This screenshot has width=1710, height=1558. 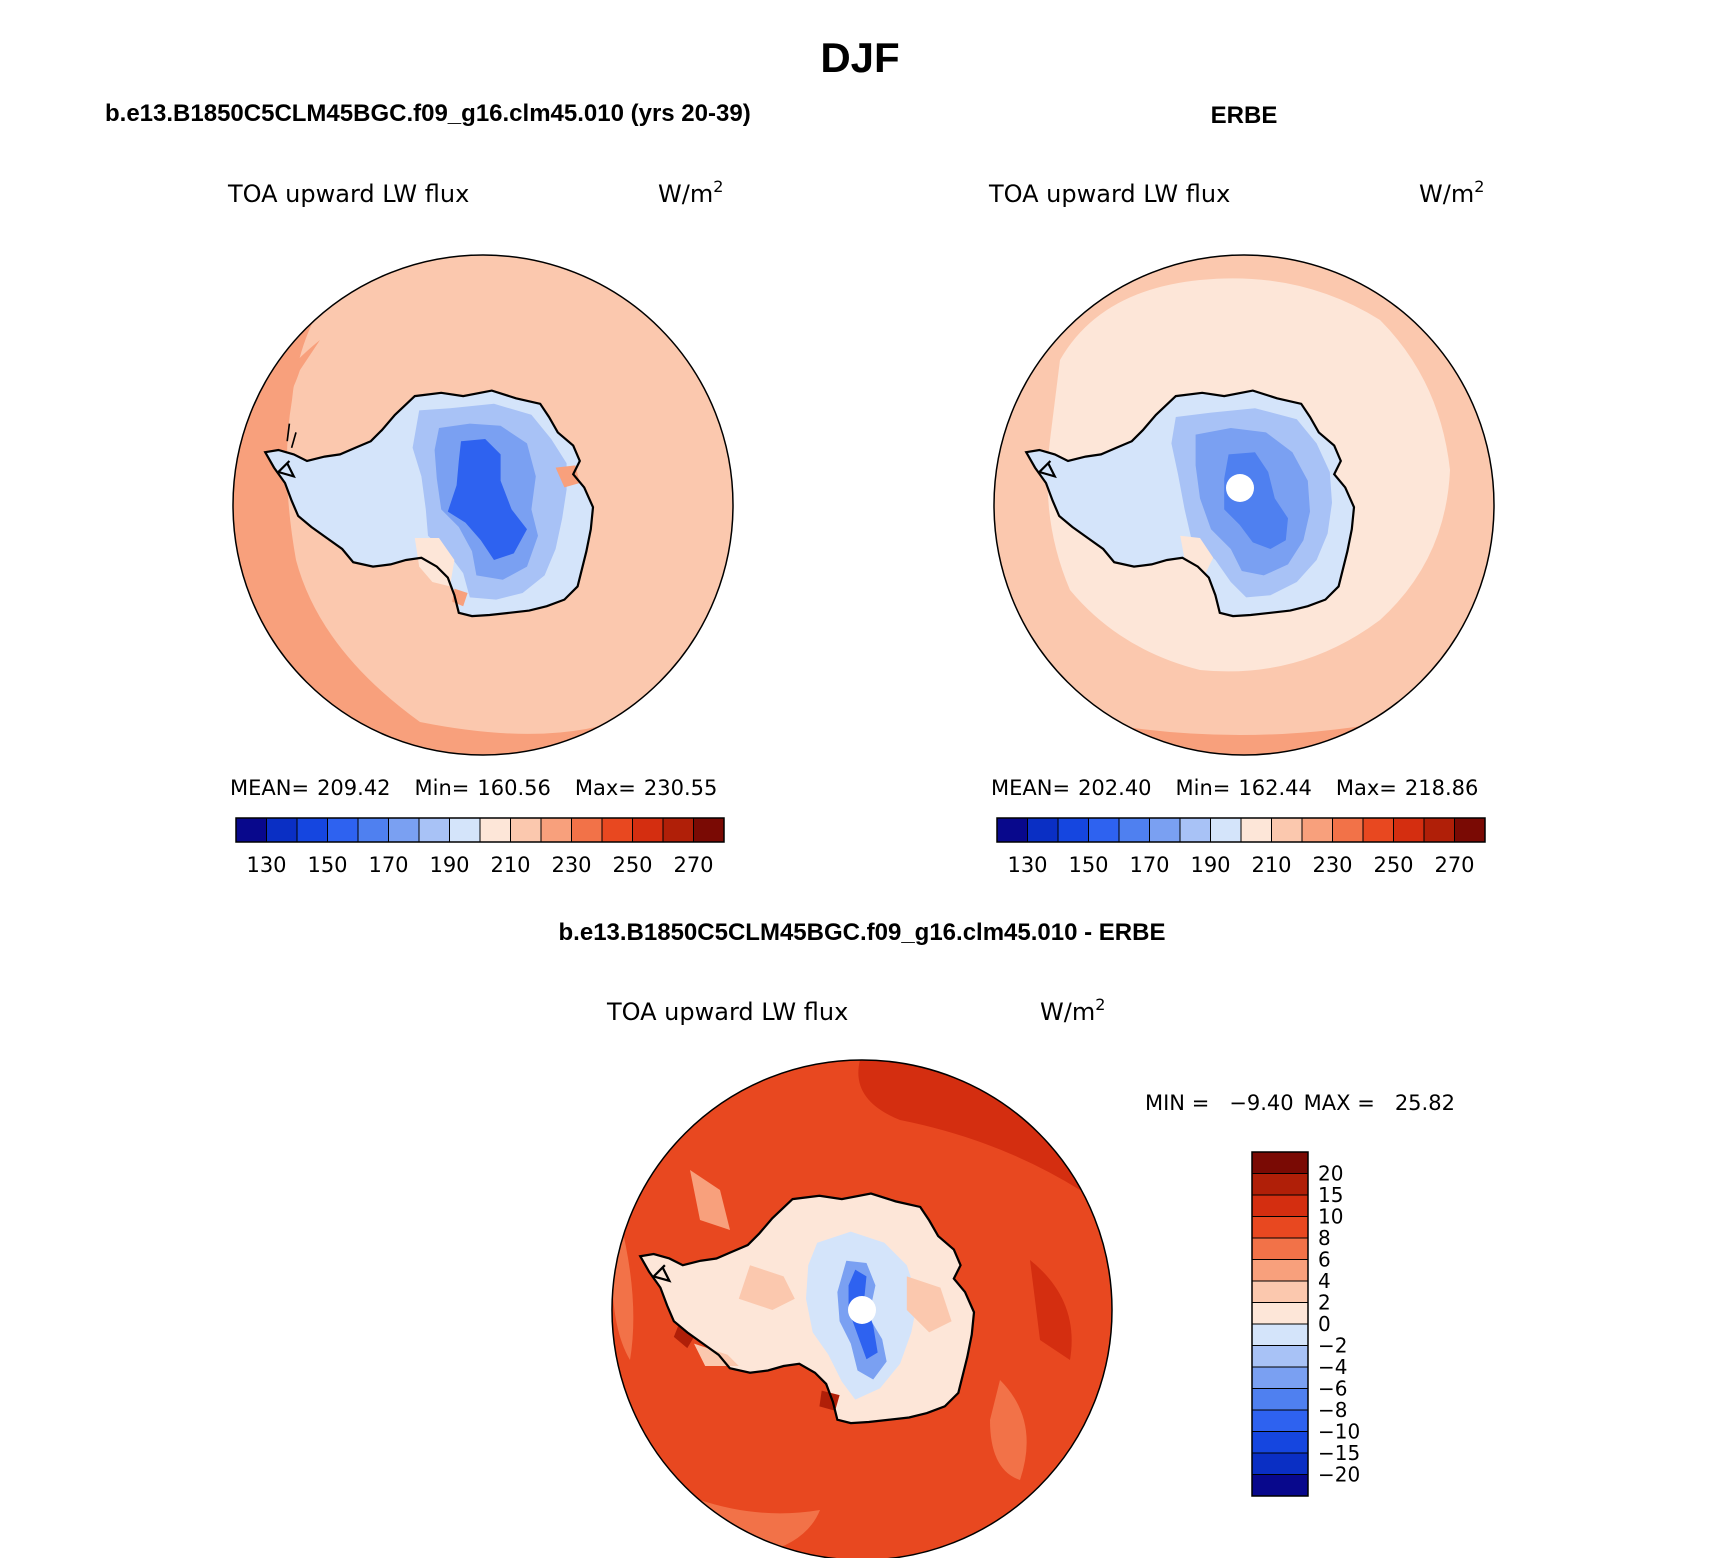 I want to click on panel-obs-variable: TOA upward LW flux, so click(x=1109, y=194).